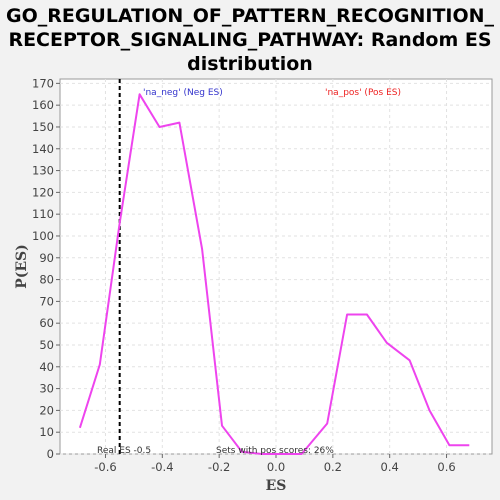 Image resolution: width=500 pixels, height=500 pixels. What do you see at coordinates (162, 467) in the screenshot?
I see `x-tick-label: -0.4` at bounding box center [162, 467].